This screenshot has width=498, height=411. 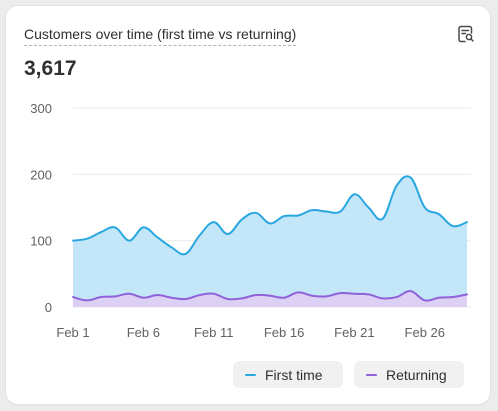 I want to click on legend-item-returning: Returning, so click(x=409, y=374).